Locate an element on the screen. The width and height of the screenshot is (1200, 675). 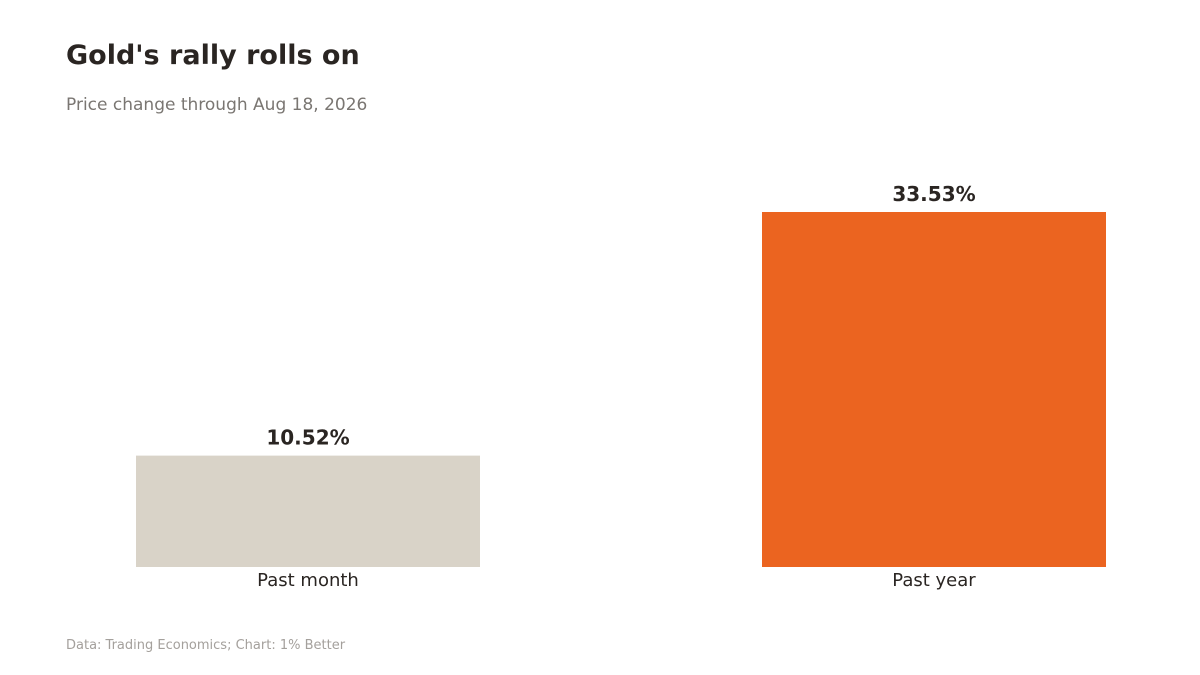
chart-title: Gold's rally rolls on is located at coordinates (213, 55).